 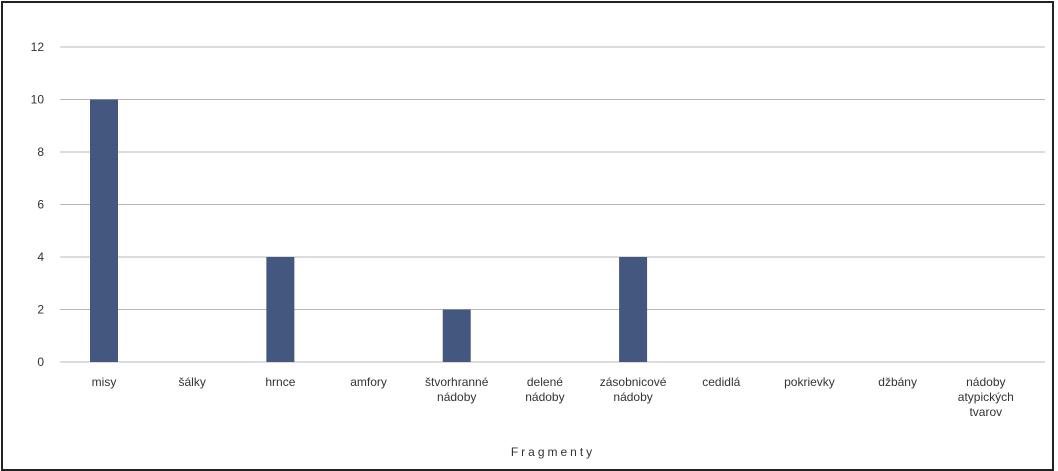 What do you see at coordinates (40, 362) in the screenshot?
I see `y-tick-label: 0` at bounding box center [40, 362].